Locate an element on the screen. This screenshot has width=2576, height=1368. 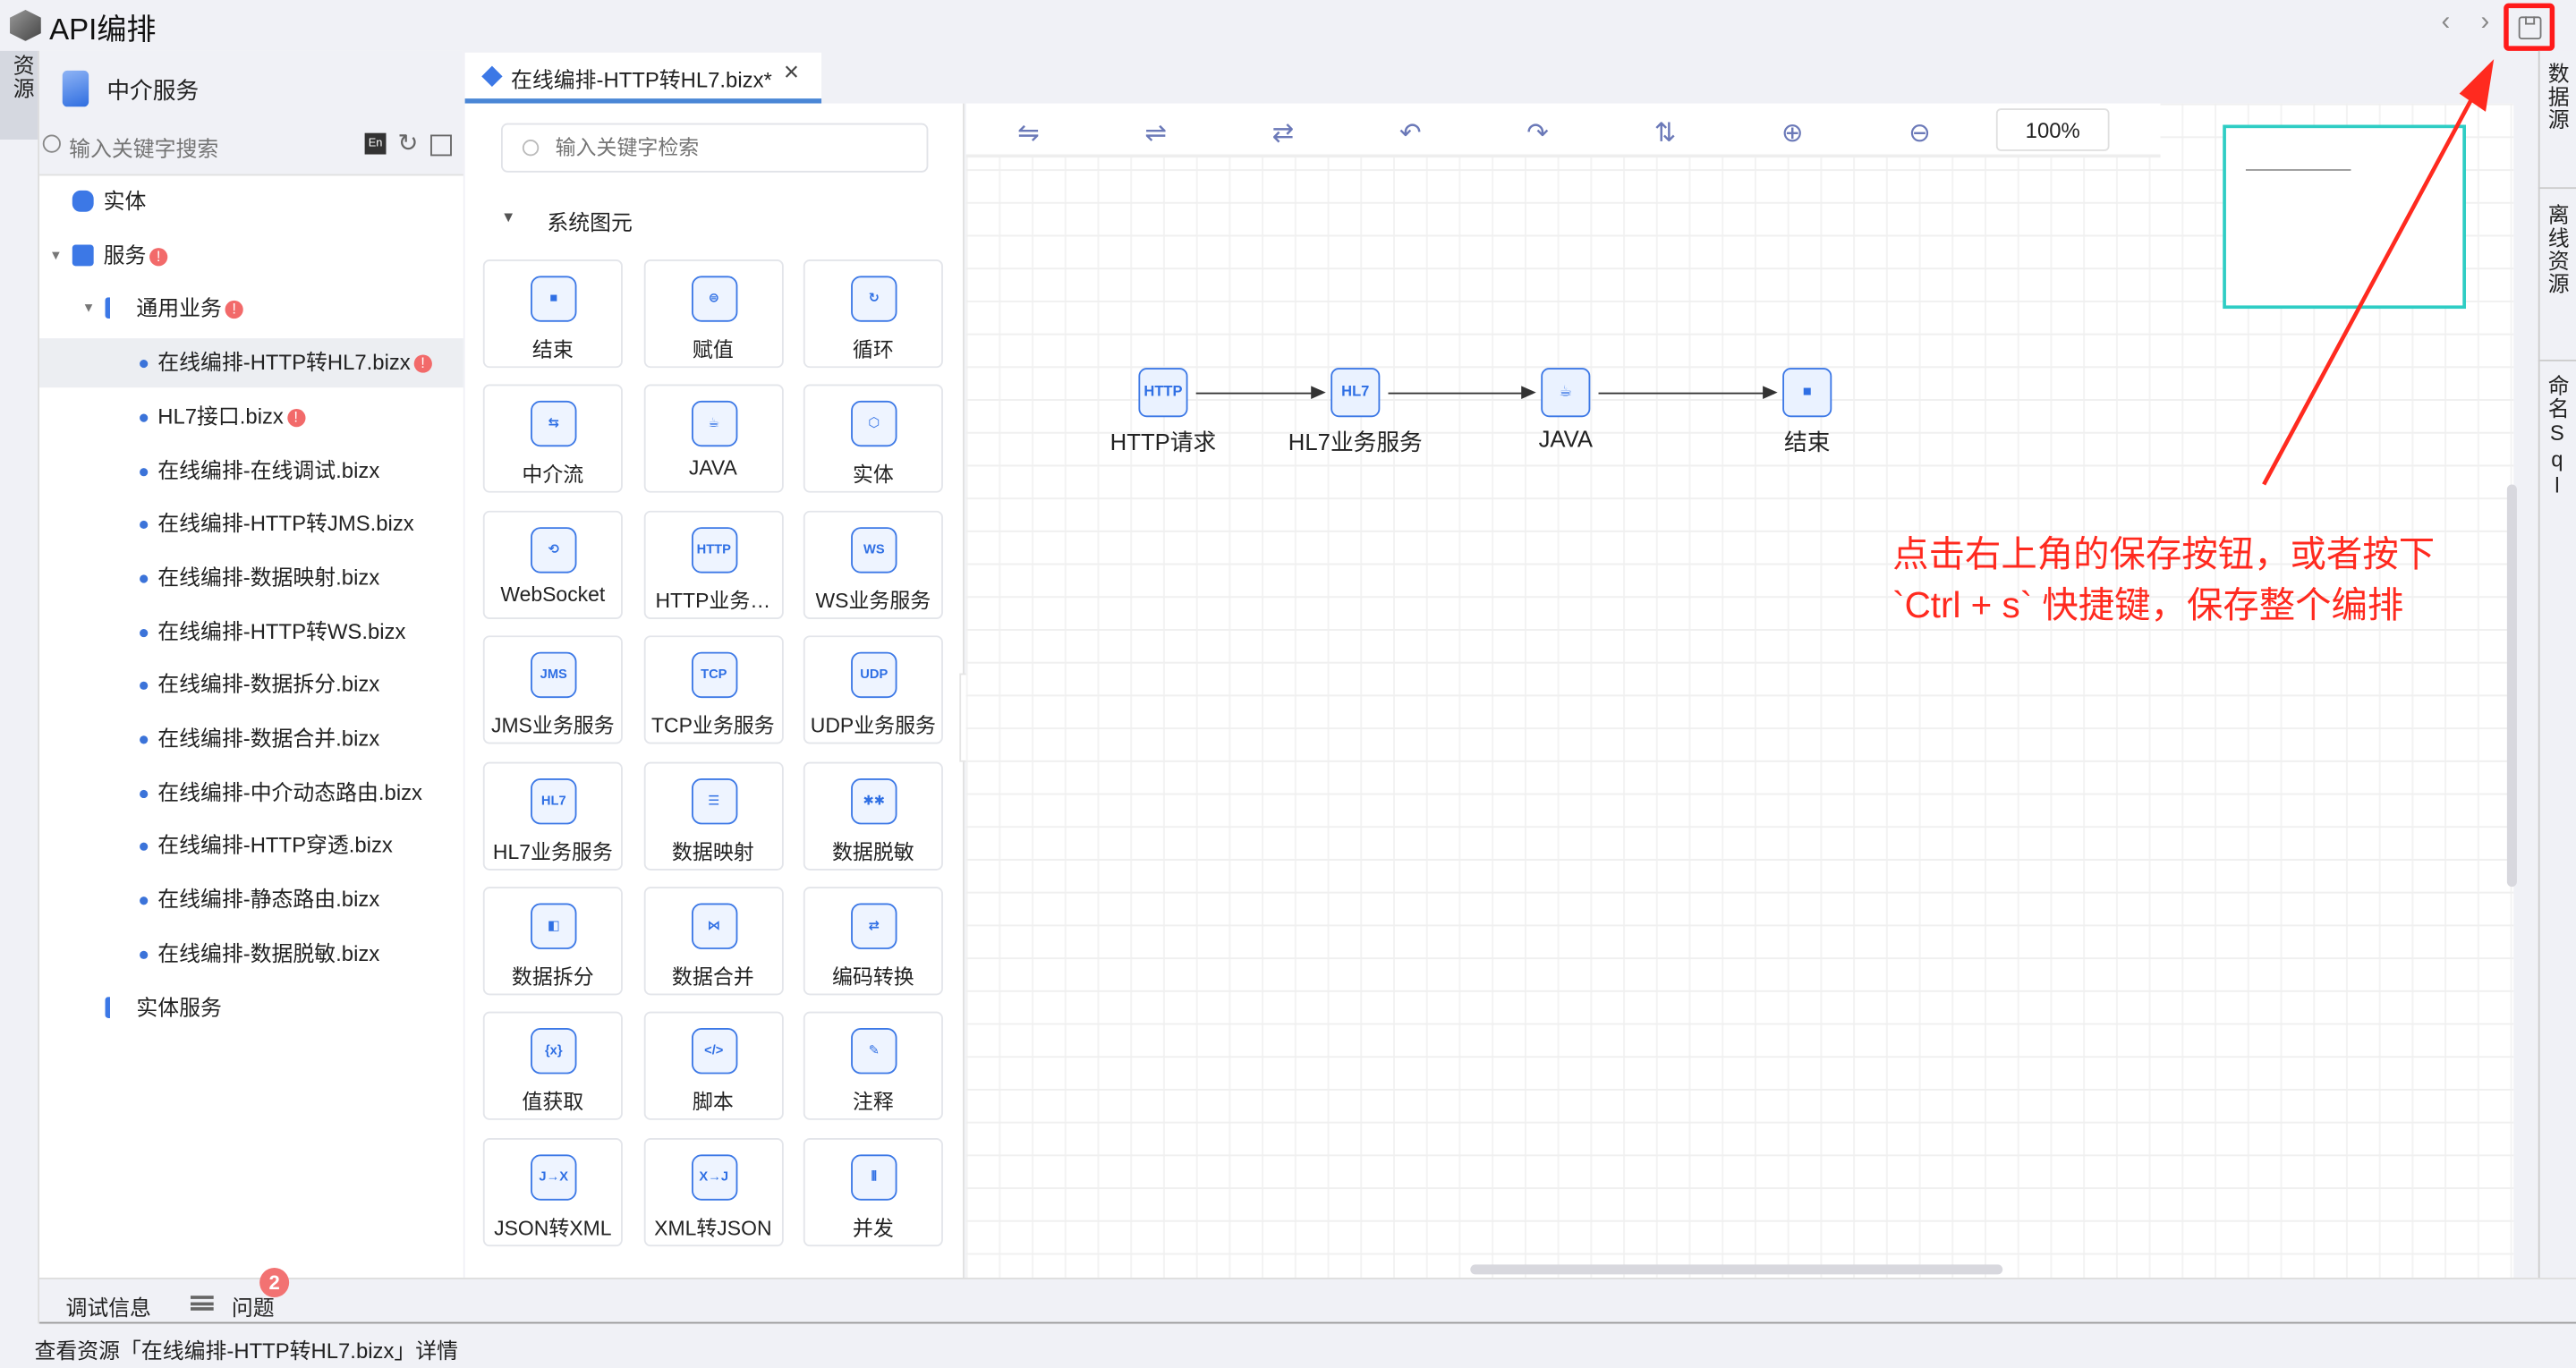
palette-item-label: 脚本 is located at coordinates (713, 1103).